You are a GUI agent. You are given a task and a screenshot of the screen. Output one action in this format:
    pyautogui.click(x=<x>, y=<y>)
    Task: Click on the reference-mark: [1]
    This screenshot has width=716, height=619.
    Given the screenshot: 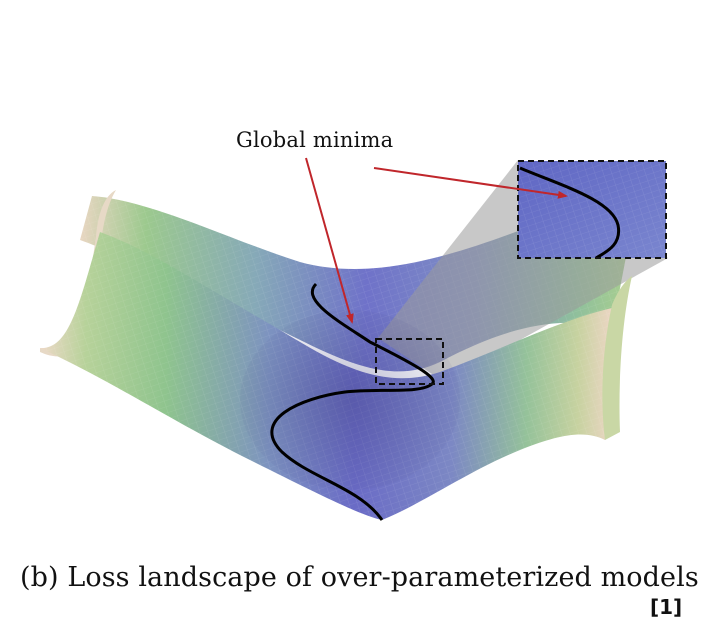 What is the action you would take?
    pyautogui.click(x=666, y=607)
    